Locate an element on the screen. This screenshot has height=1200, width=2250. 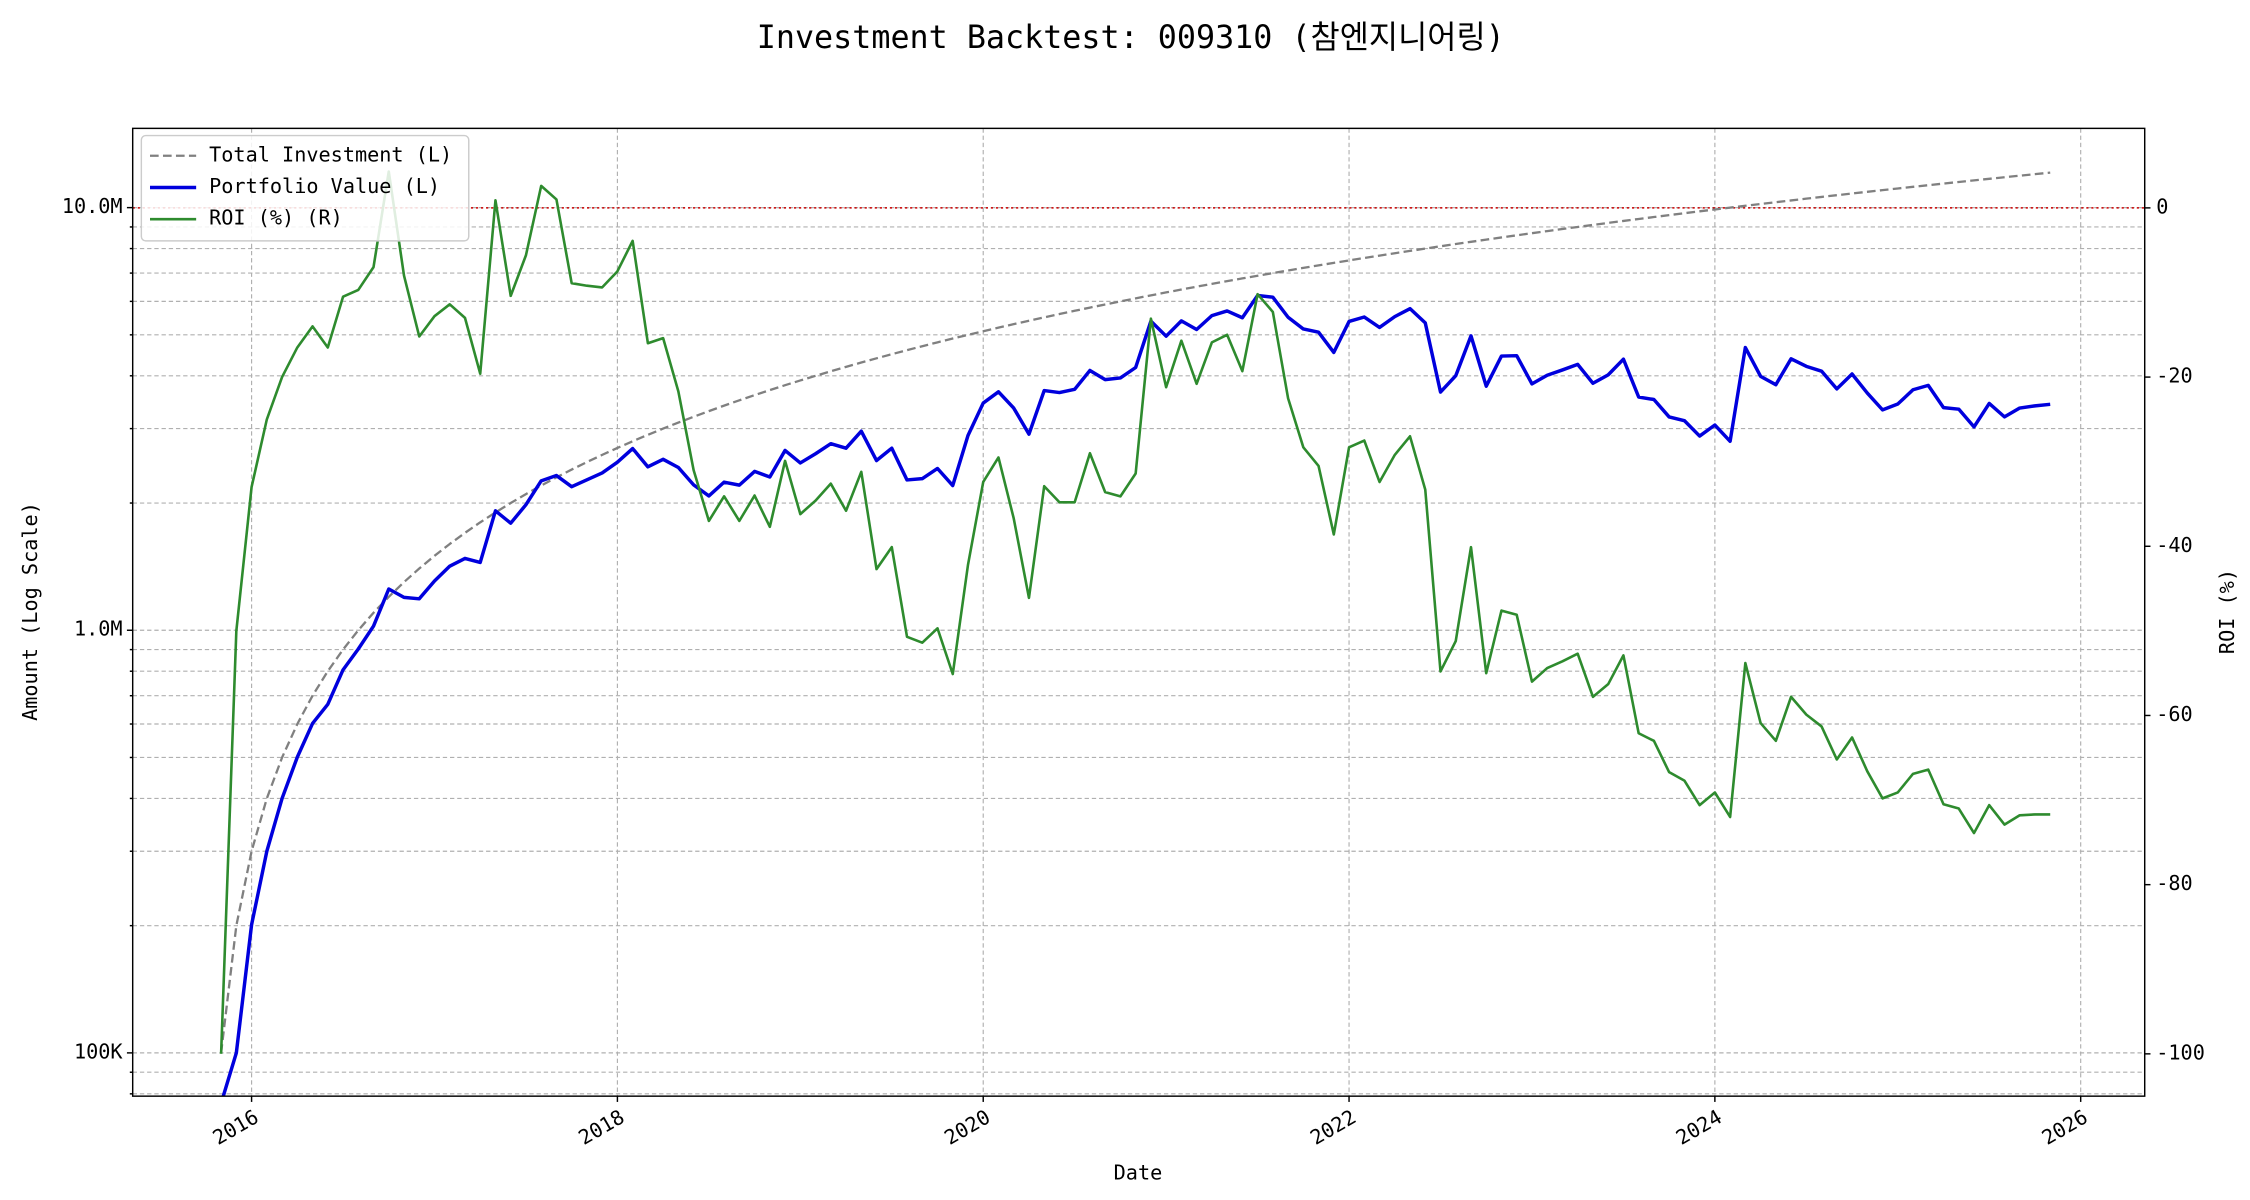
legend-box is located at coordinates (305, 188).